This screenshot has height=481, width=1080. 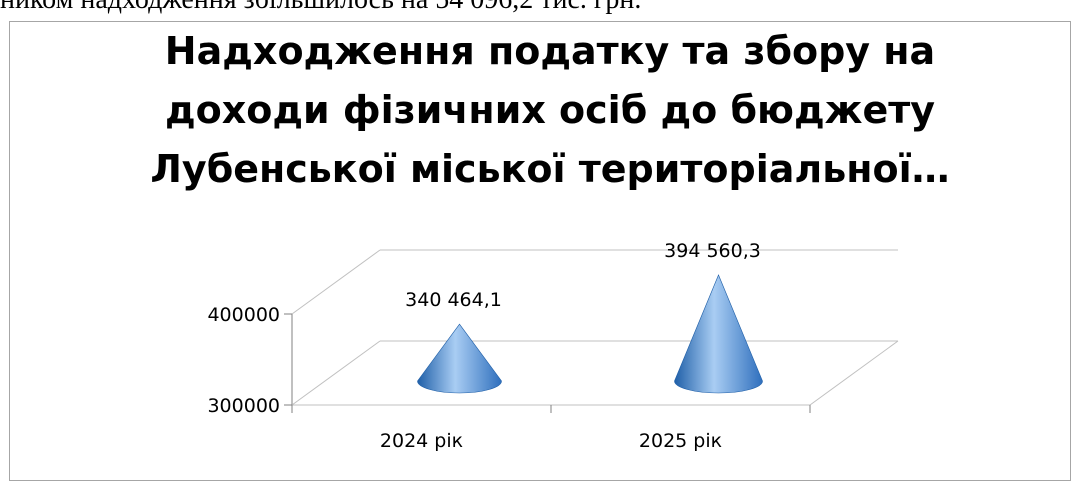 What do you see at coordinates (421, 441) in the screenshot?
I see `x-category-label: 2024 рік` at bounding box center [421, 441].